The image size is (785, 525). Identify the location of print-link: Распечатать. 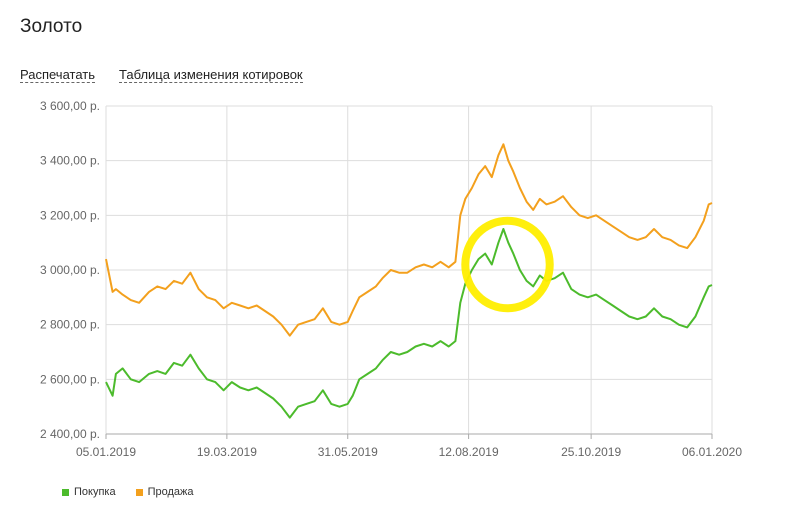
(58, 75).